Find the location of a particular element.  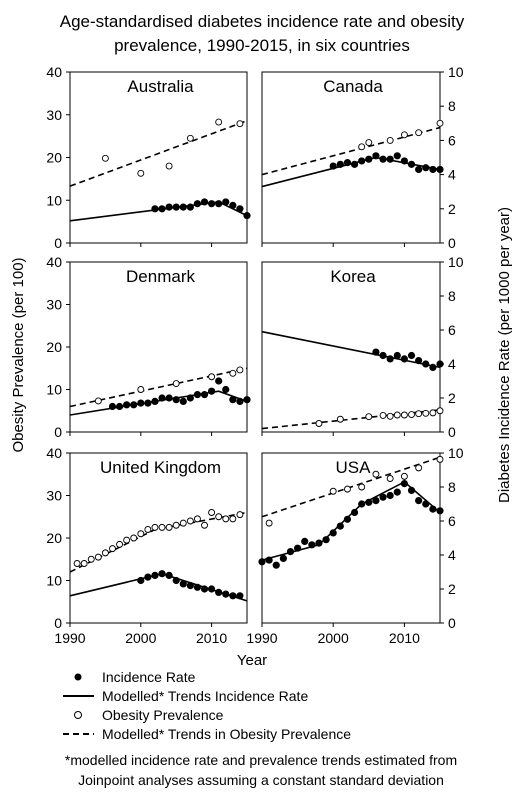

panel-united-kingdom: United Kingdom 0 10 20 30 40 1990 2000 2010 is located at coordinates (147, 545).